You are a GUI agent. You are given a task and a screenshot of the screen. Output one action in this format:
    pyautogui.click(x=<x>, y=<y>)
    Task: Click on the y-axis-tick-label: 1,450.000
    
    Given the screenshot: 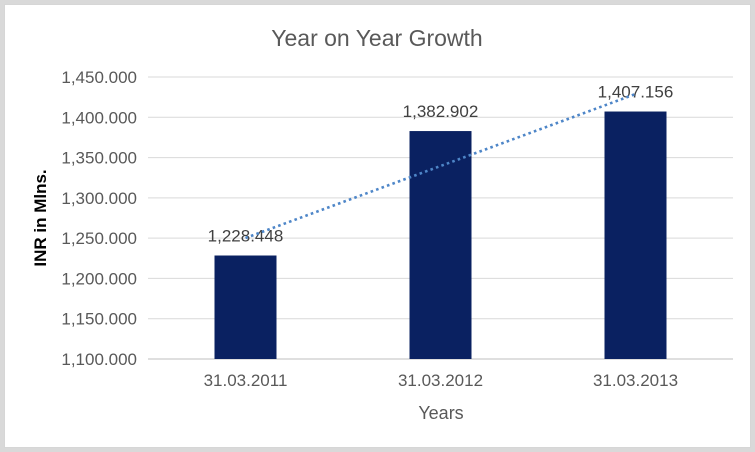 What is the action you would take?
    pyautogui.click(x=99, y=77)
    